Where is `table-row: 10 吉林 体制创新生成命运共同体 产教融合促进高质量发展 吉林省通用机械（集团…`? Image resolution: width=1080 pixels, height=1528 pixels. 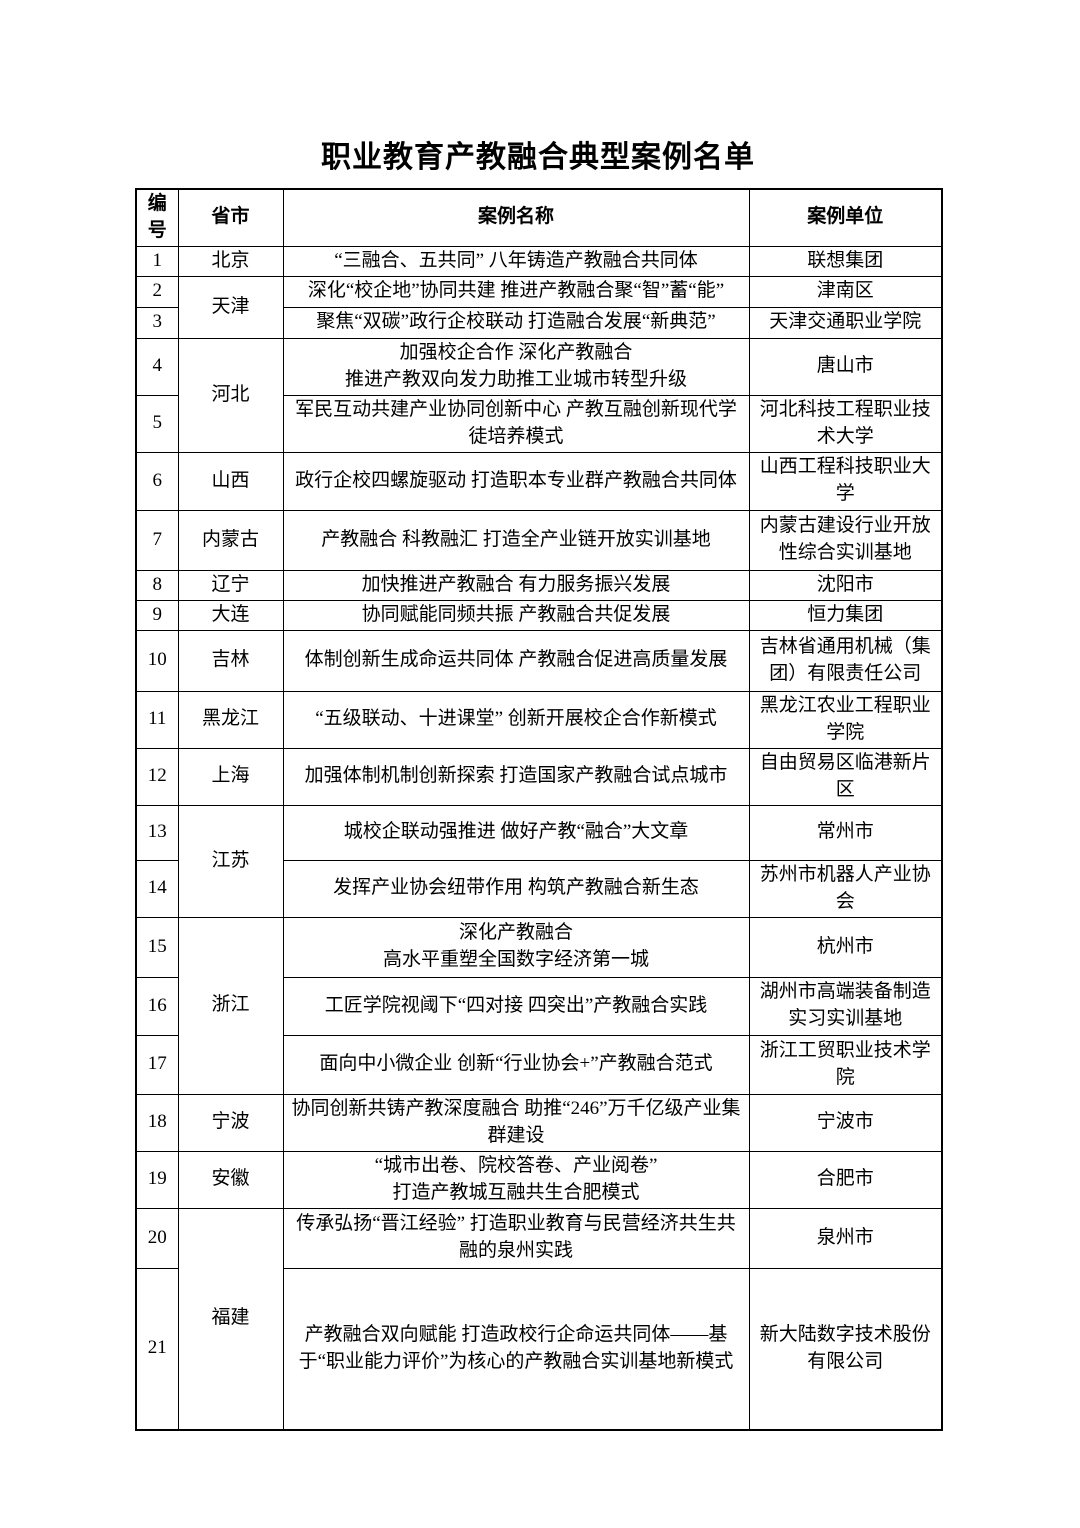
table-row: 10 吉林 体制创新生成命运共同体 产教融合促进高质量发展 吉林省通用机械（集团… is located at coordinates (539, 660).